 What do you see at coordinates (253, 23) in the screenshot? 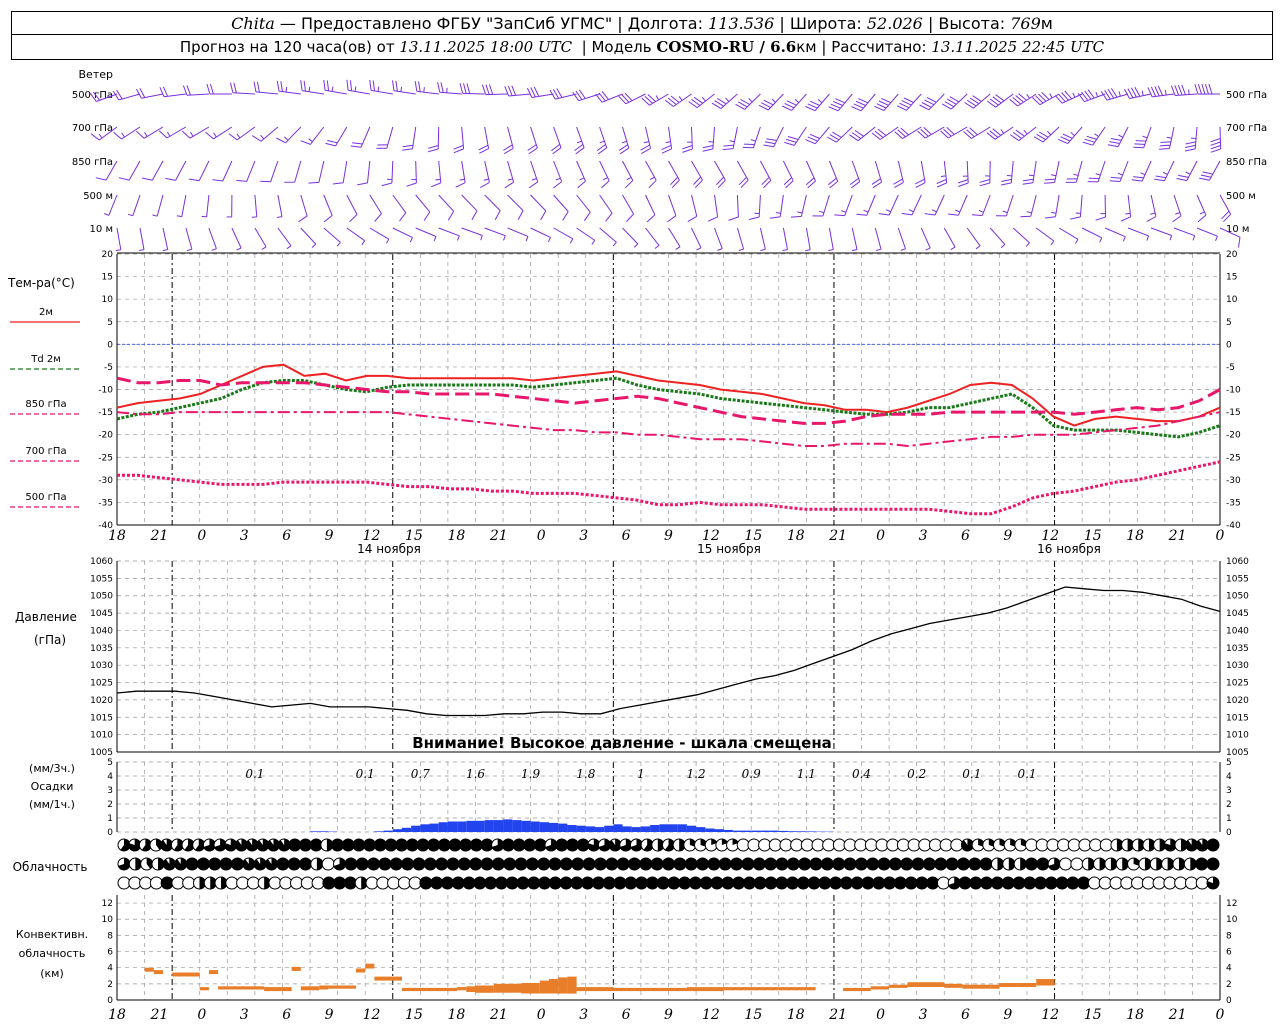
I see `city-name: Chita` at bounding box center [253, 23].